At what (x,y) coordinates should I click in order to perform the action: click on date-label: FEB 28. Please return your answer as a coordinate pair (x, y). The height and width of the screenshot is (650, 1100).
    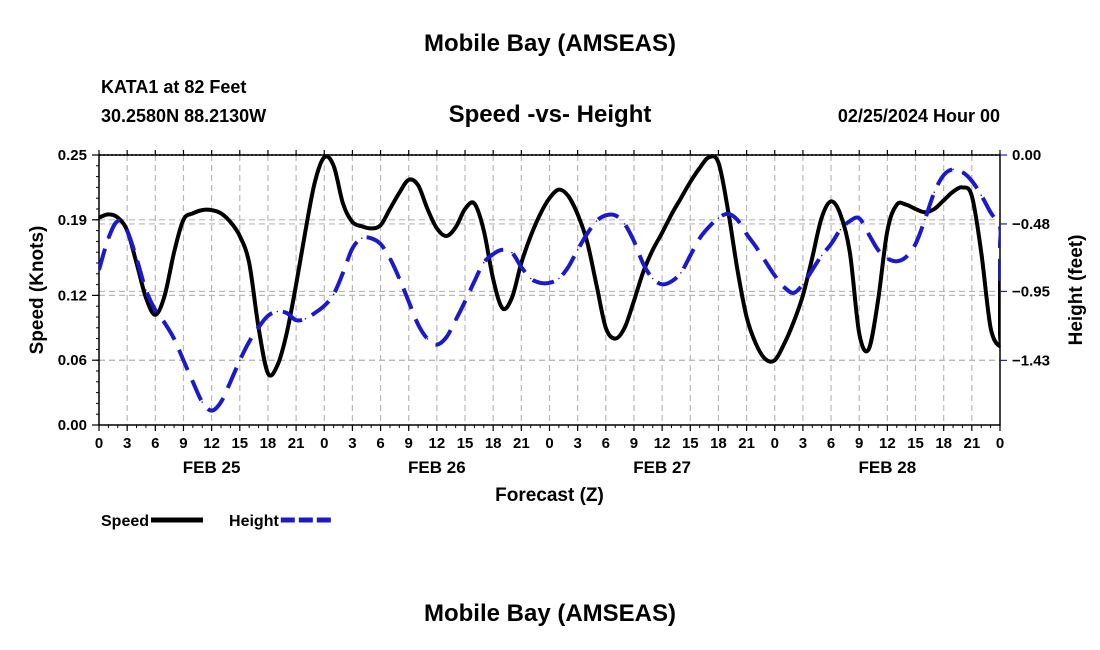
    Looking at the image, I should click on (888, 467).